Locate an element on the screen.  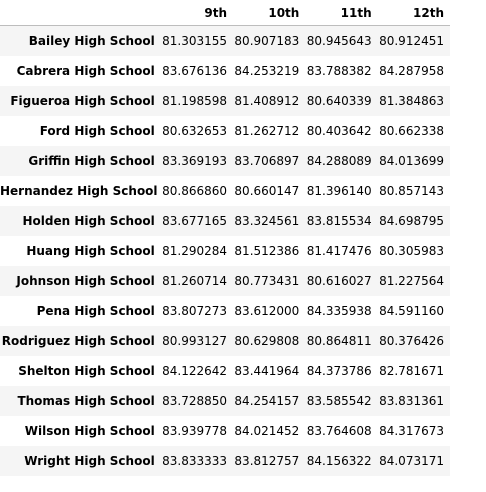
table-cell: 83.939778 is located at coordinates (195, 430).